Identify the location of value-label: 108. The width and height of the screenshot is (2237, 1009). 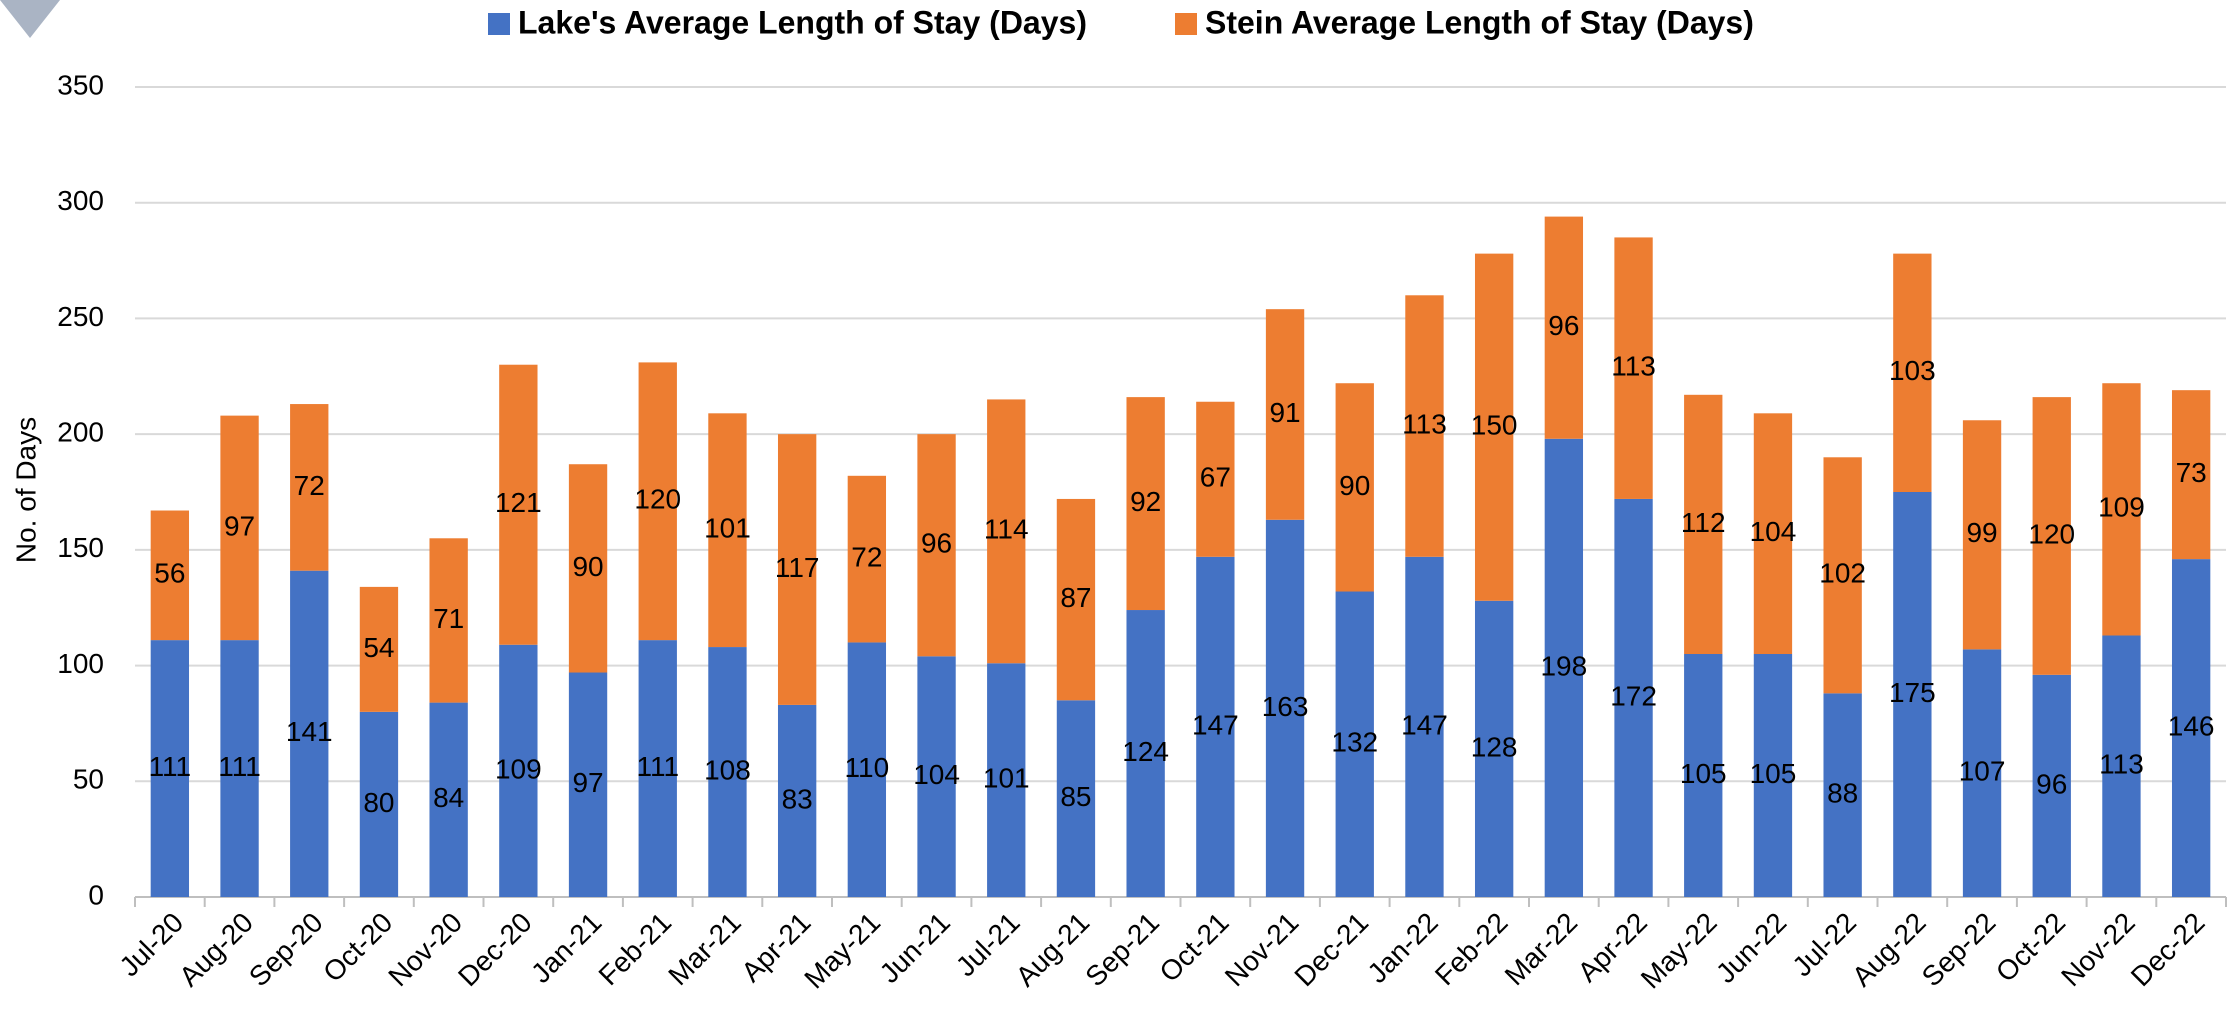
(727, 769).